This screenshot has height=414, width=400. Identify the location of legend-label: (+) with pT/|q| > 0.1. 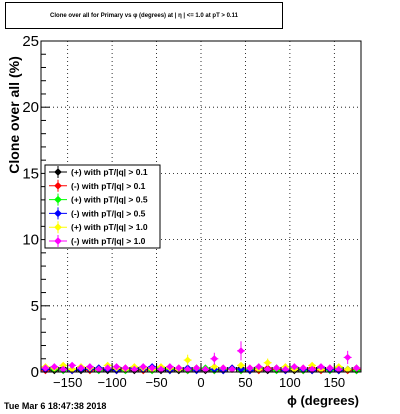
(109, 172).